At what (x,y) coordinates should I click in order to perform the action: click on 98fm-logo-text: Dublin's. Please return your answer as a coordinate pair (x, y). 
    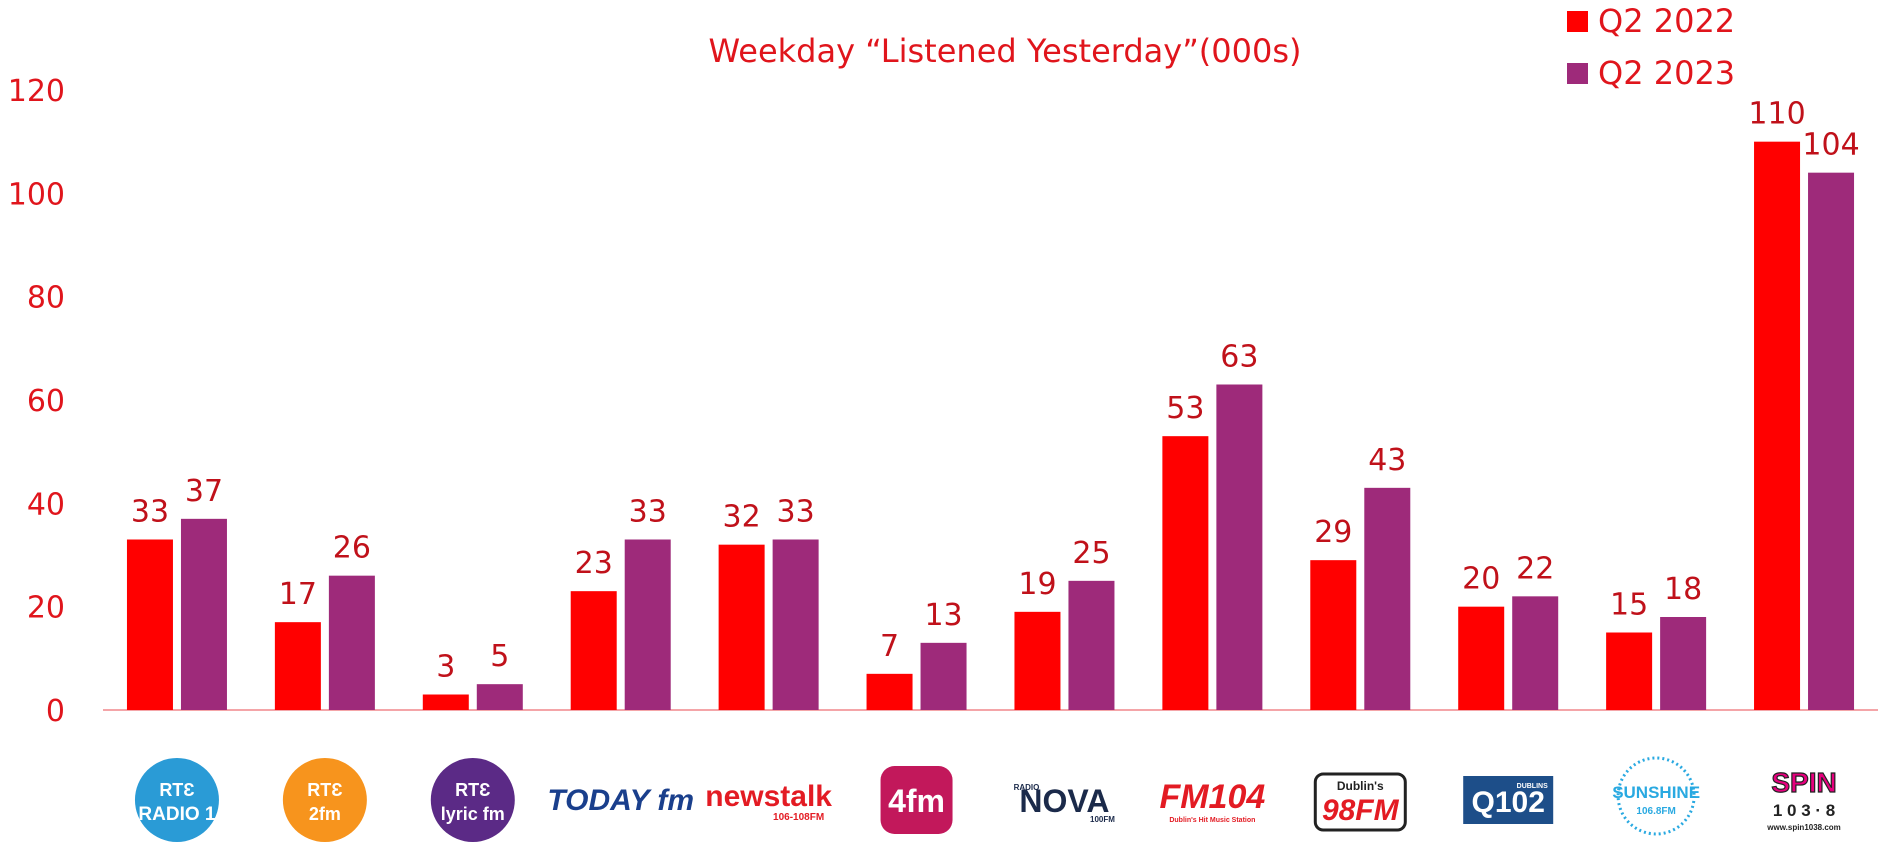
    Looking at the image, I should click on (1360, 786).